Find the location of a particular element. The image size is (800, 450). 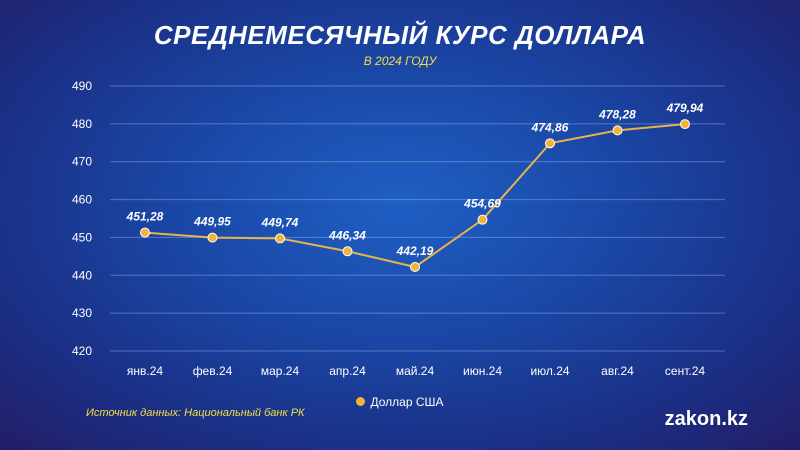

data-label: 442,19 is located at coordinates (415, 251).